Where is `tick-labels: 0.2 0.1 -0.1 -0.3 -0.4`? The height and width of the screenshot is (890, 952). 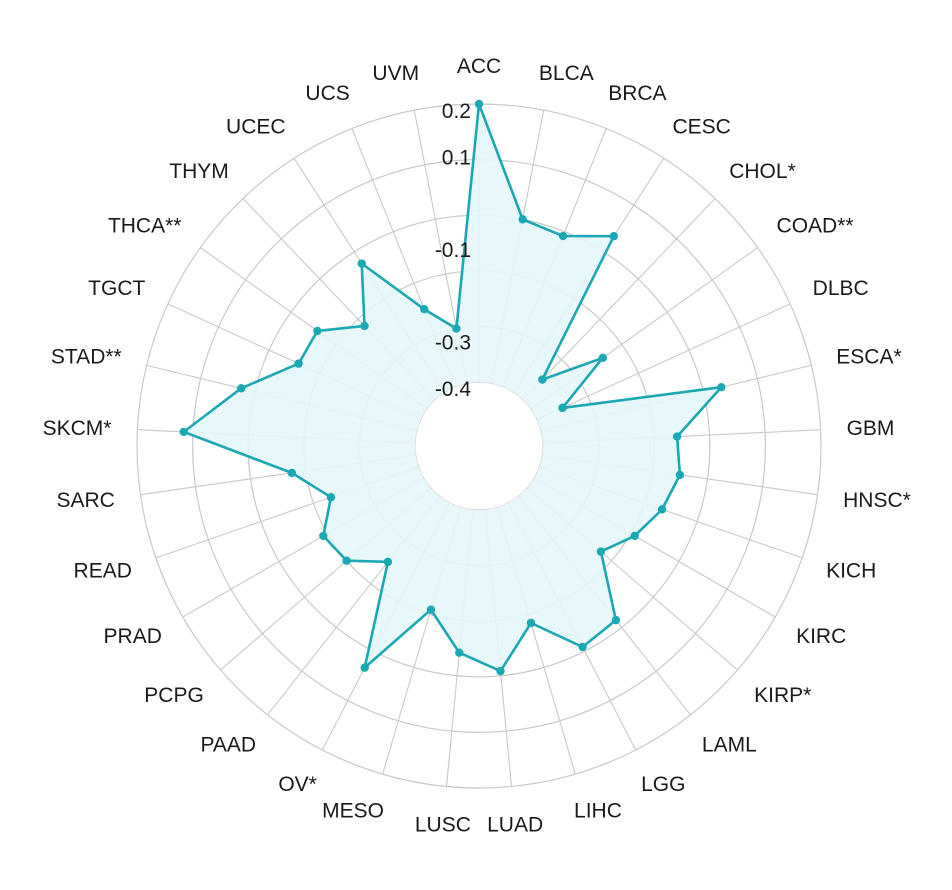
tick-labels: 0.2 0.1 -0.1 -0.3 -0.4 is located at coordinates (453, 250).